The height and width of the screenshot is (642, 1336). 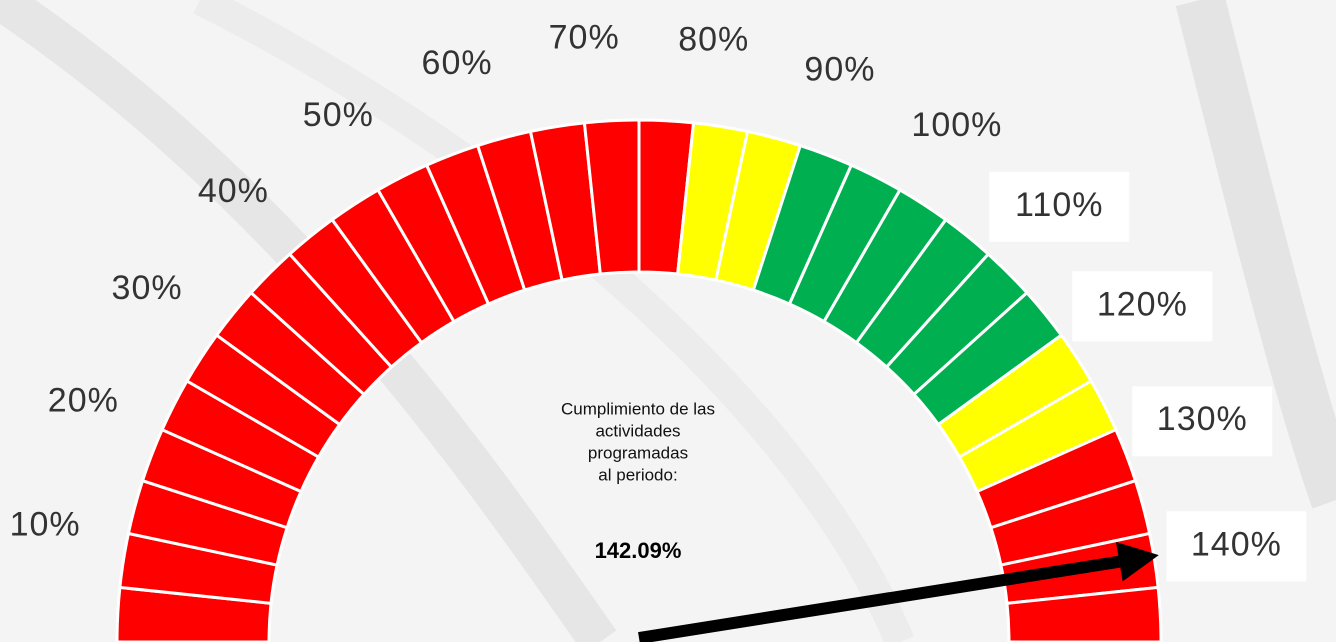 I want to click on tick-label: 120%, so click(x=1142, y=304).